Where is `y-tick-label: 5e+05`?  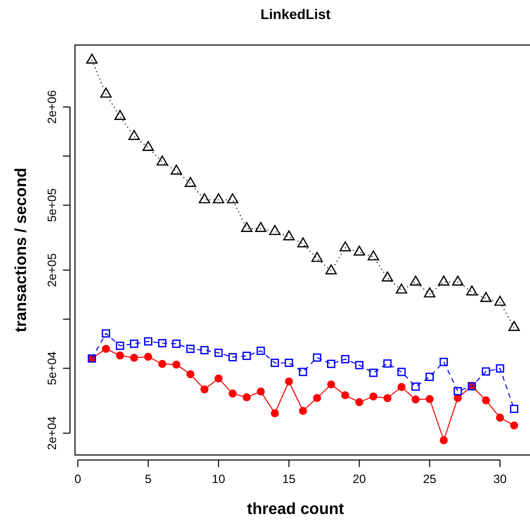 y-tick-label: 5e+05 is located at coordinates (52, 205).